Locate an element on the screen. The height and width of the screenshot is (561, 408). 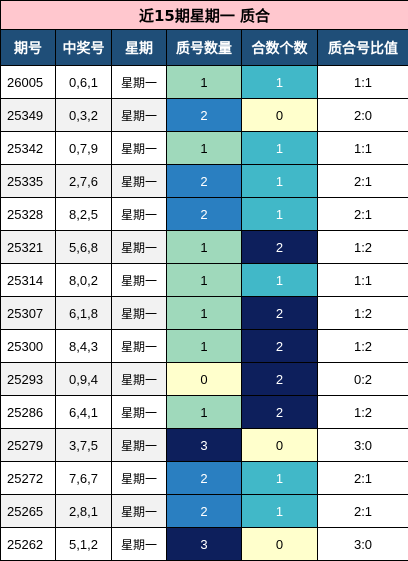
cell-issue: 26005 is located at coordinates (28, 82).